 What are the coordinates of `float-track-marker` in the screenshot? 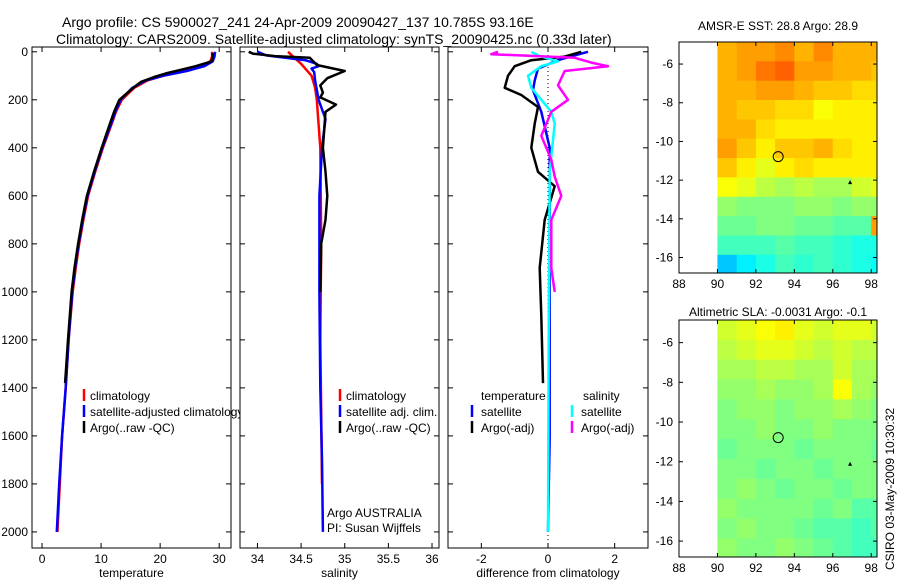 It's located at (850, 182).